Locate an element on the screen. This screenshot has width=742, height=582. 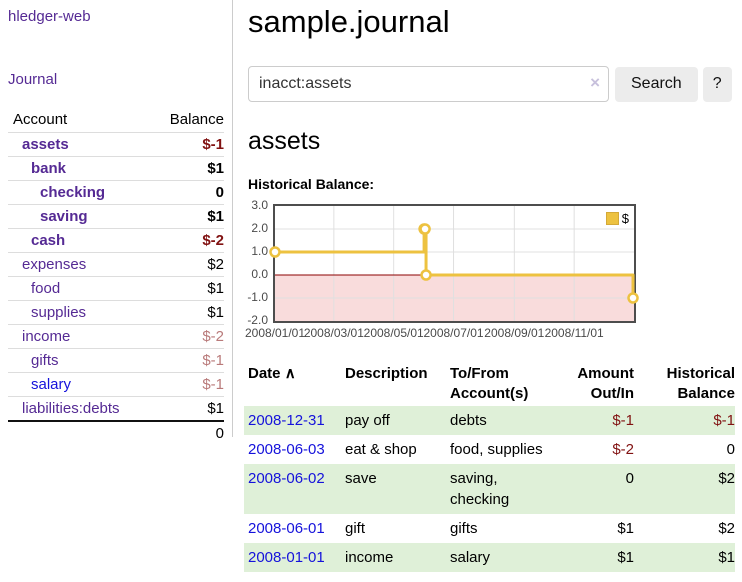
register-accounts-cell: debts is located at coordinates (468, 420).